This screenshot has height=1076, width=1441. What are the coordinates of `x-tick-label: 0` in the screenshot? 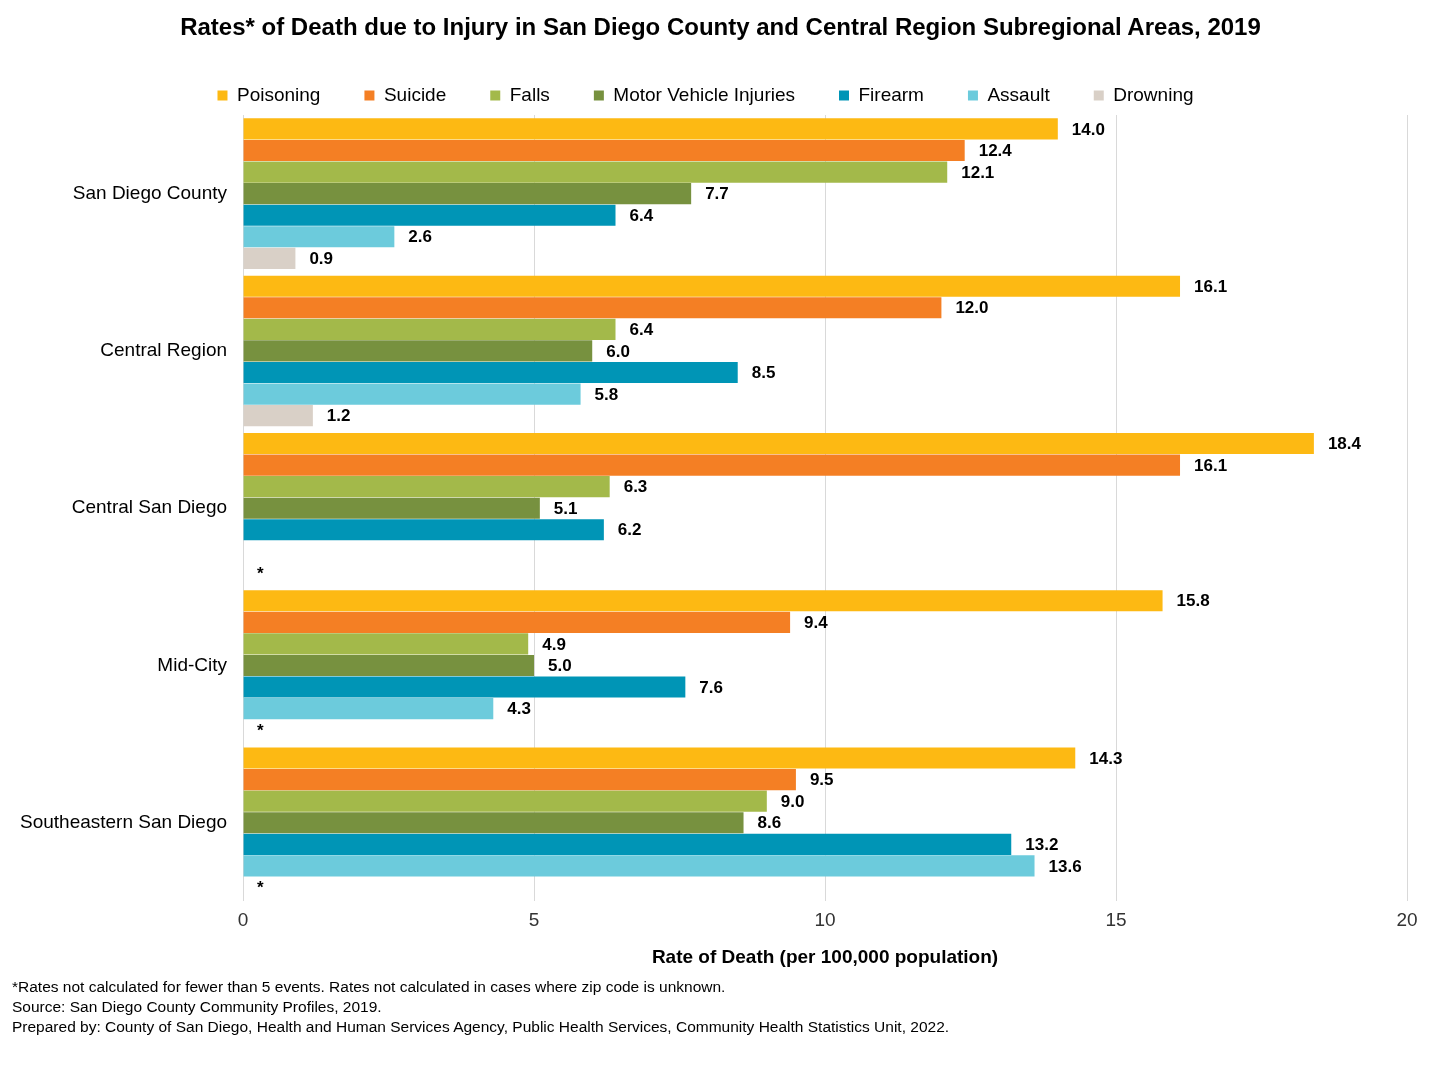 It's located at (243, 920).